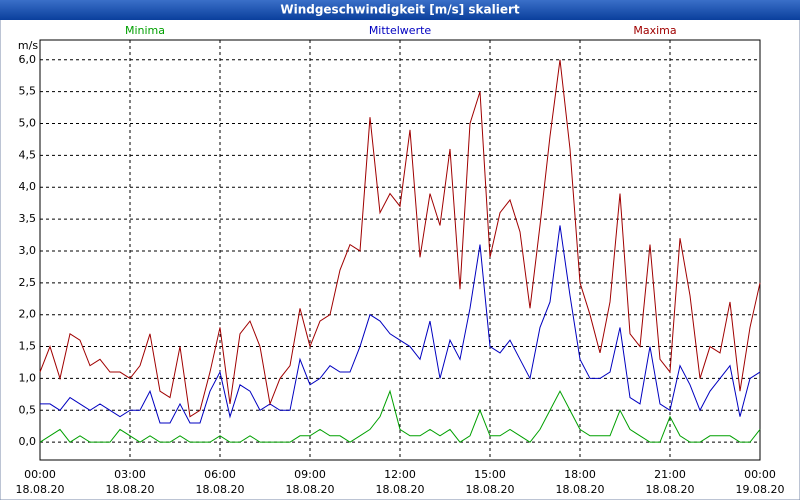  Describe the element at coordinates (130, 474) in the screenshot. I see `x-tick-label: 03:00` at that location.